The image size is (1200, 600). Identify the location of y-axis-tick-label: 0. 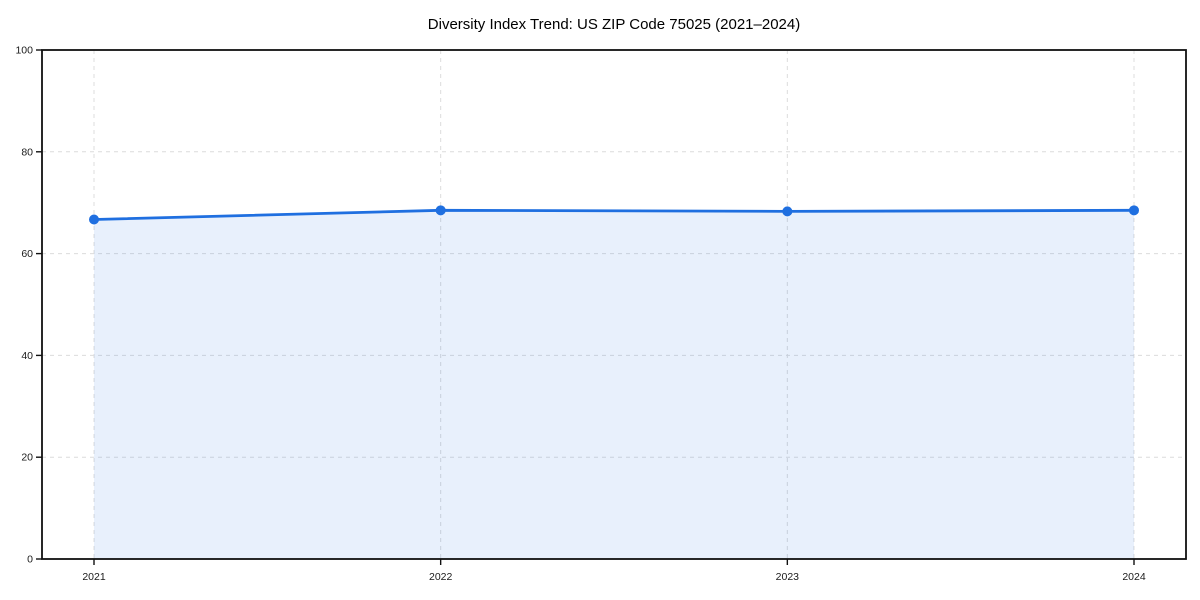
(30, 560).